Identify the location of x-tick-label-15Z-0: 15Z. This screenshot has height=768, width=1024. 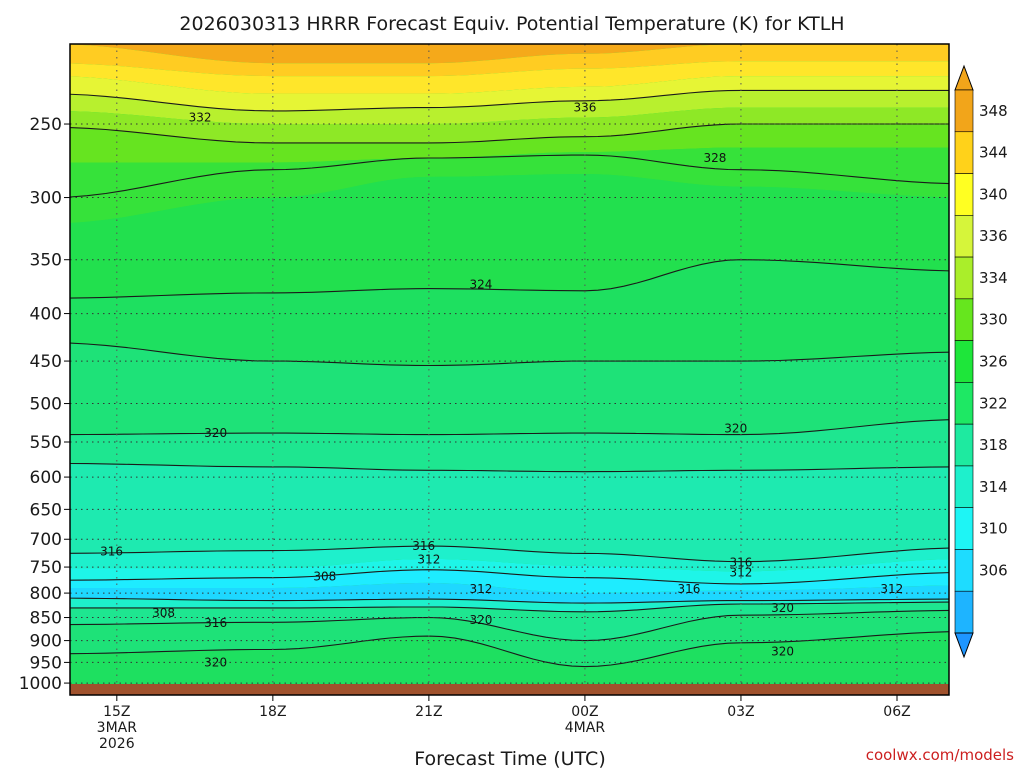
(116, 712).